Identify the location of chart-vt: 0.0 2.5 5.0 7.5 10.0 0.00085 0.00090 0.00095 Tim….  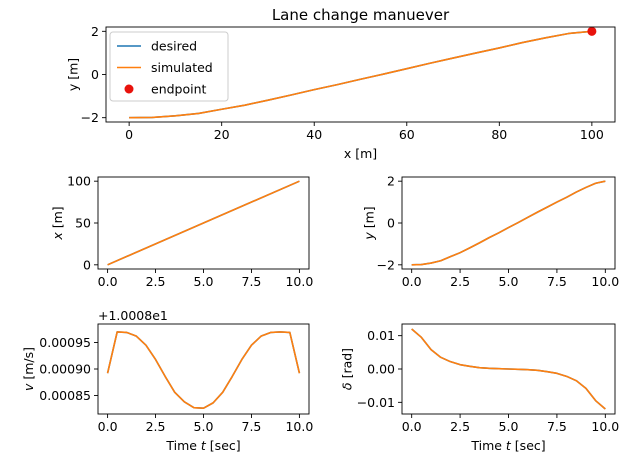
(167, 380).